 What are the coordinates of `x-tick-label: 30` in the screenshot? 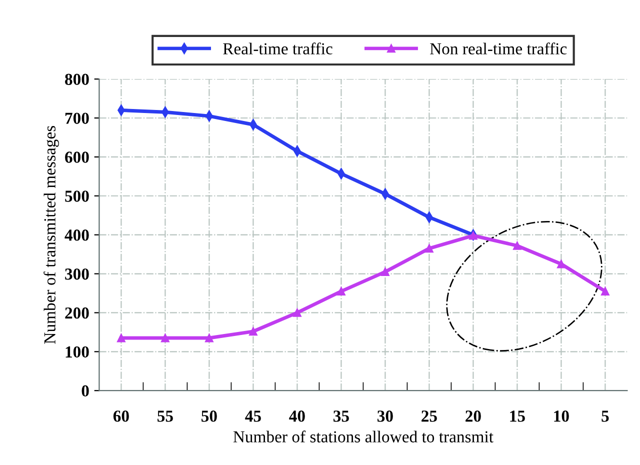 It's located at (385, 416).